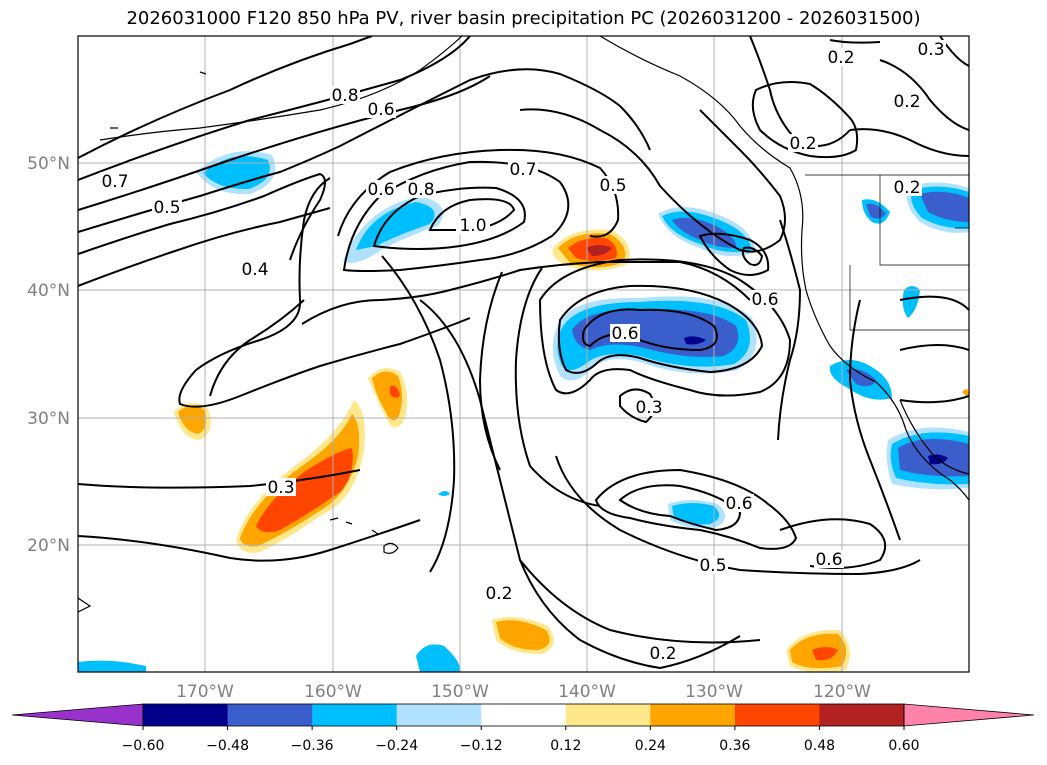  I want to click on lon-label: 140°W, so click(587, 692).